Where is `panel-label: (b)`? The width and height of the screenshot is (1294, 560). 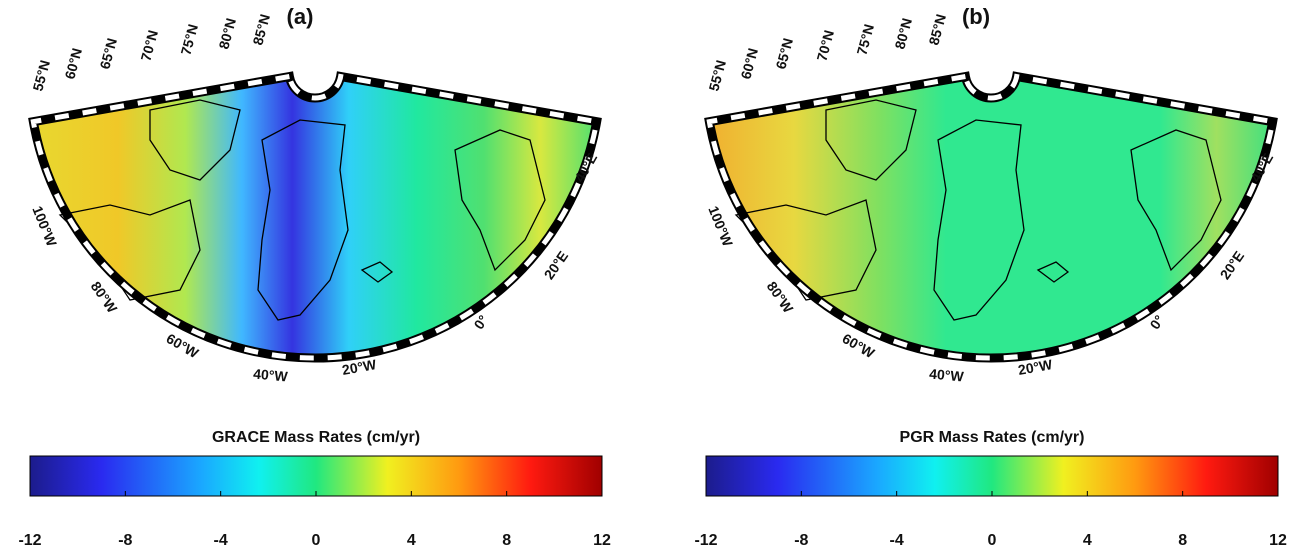 panel-label: (b) is located at coordinates (976, 16).